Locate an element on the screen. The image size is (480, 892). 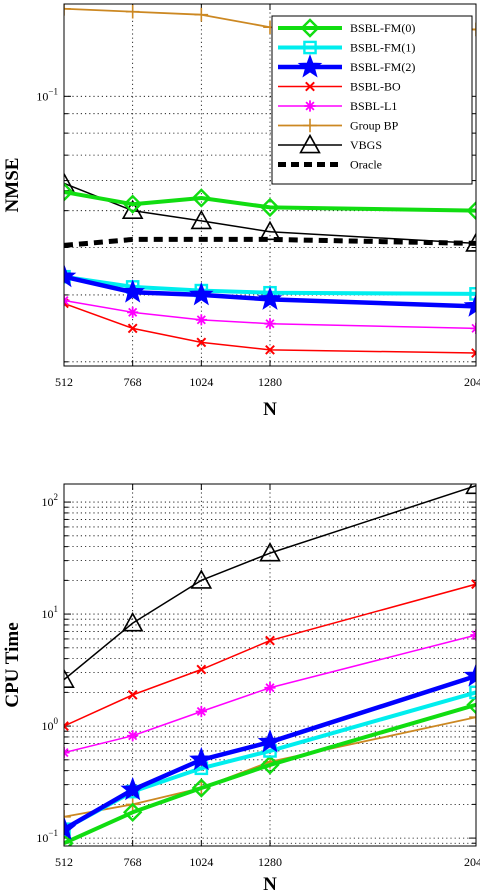
legend-item: BSBL-BO is located at coordinates (339, 87).